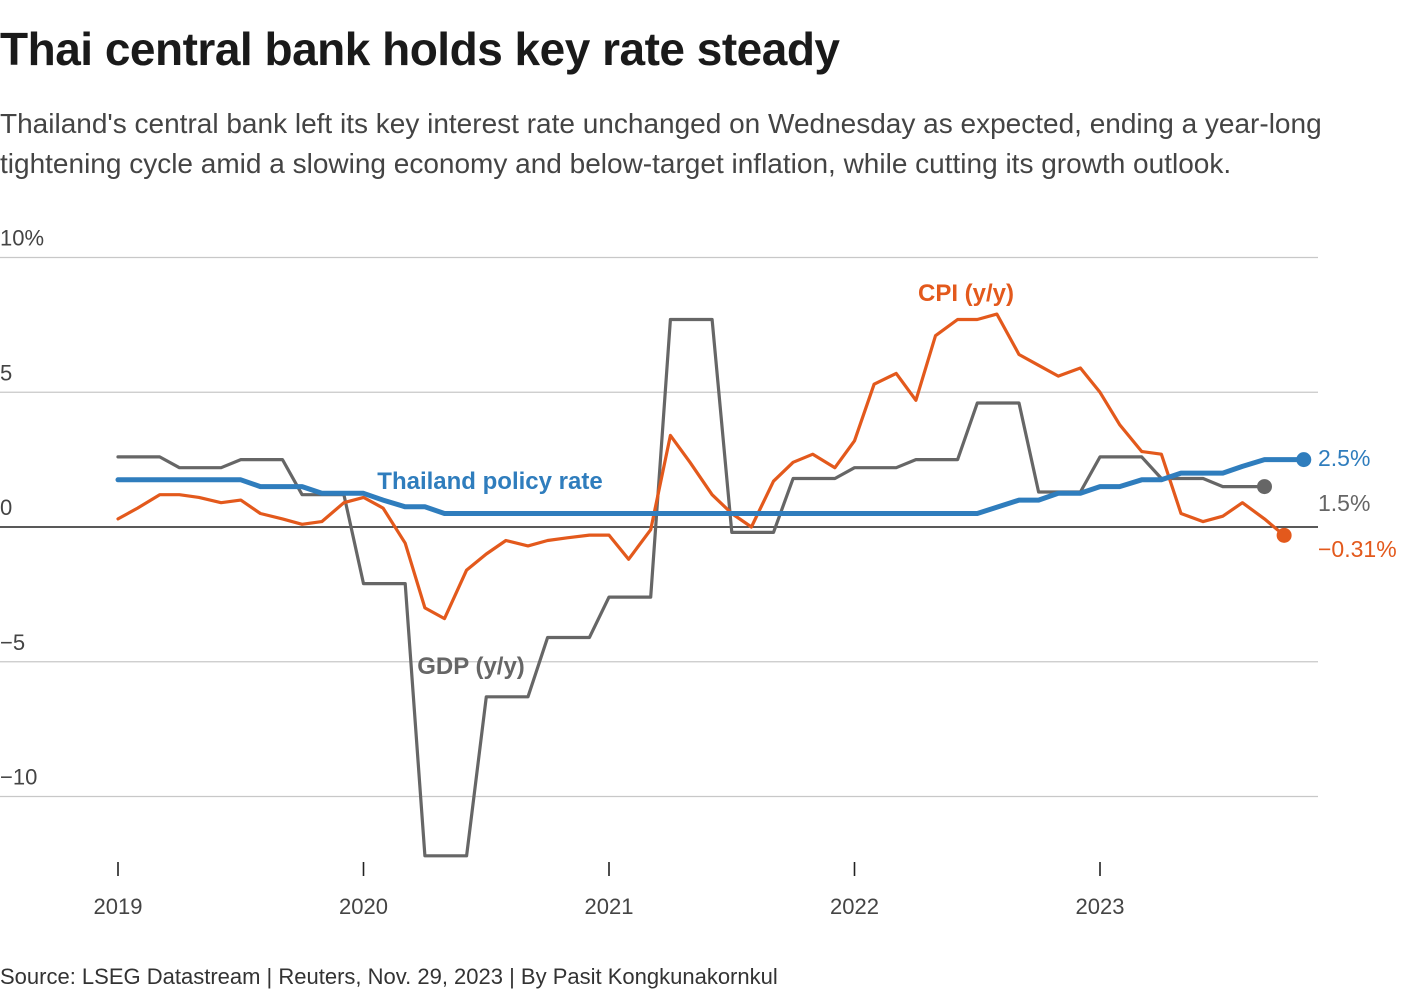 The height and width of the screenshot is (1000, 1420). Describe the element at coordinates (363, 906) in the screenshot. I see `x-tick-label: 2020` at that location.